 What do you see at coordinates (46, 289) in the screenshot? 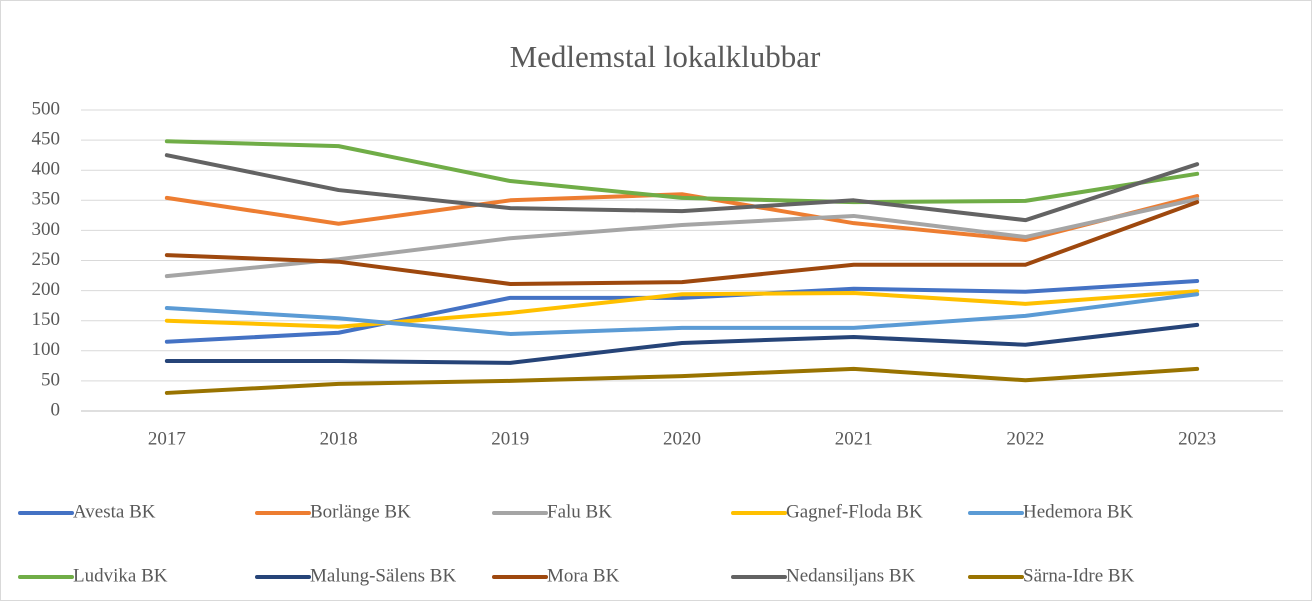
I see `y-tick-label: 200` at bounding box center [46, 289].